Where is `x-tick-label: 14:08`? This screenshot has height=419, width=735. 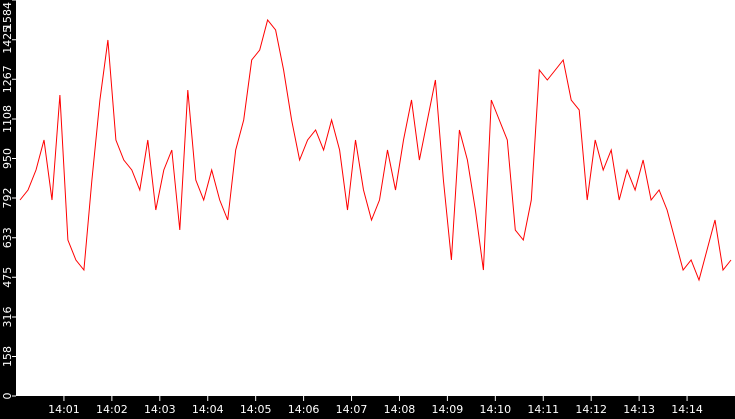 x-tick-label: 14:08 is located at coordinates (400, 409).